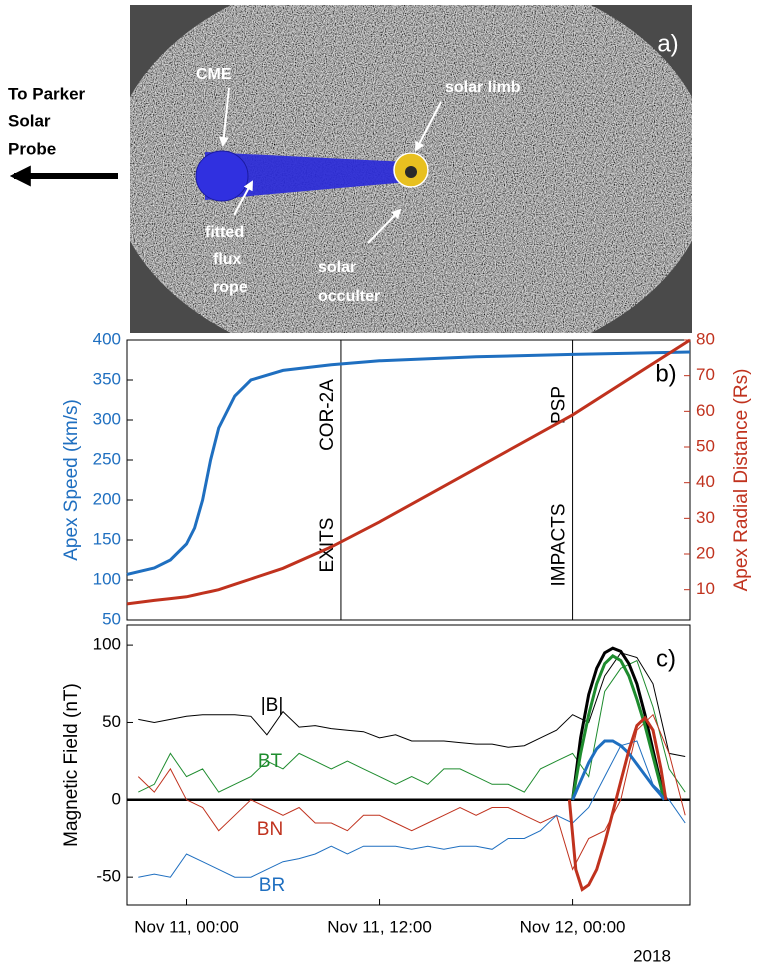 The image size is (775, 975). I want to click on panel-label: c), so click(666, 658).